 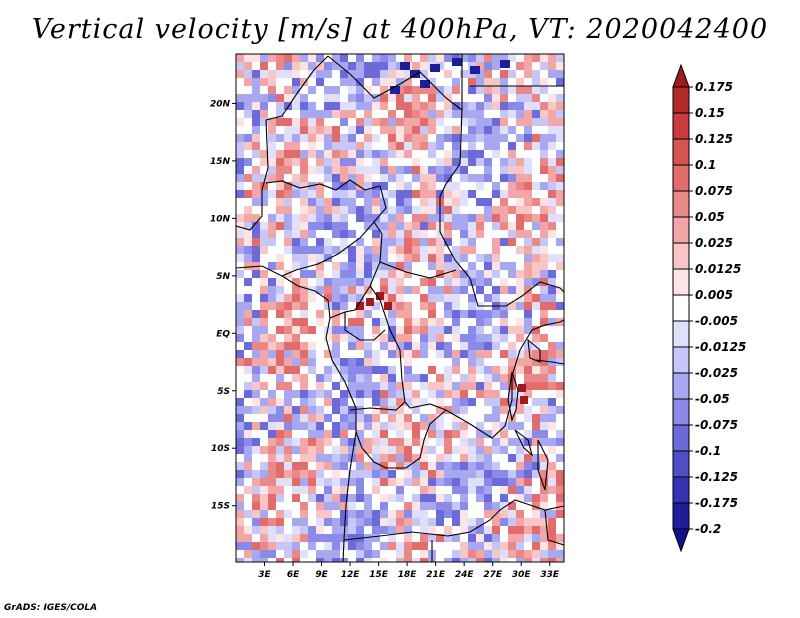 I want to click on colorbar-label: 0.1, so click(x=705, y=165).